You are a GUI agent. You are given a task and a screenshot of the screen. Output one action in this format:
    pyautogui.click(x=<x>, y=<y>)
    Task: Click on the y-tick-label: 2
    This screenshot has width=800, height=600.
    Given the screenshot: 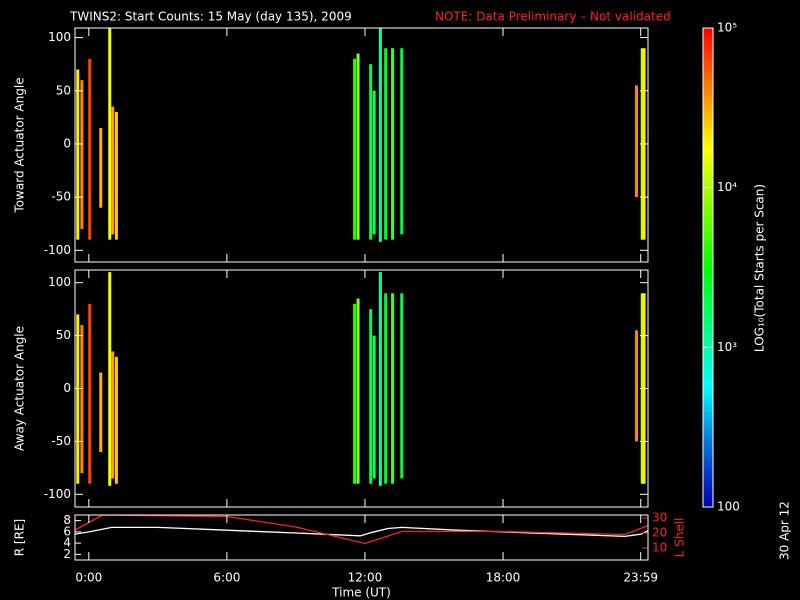 What is the action you would take?
    pyautogui.click(x=67, y=554)
    